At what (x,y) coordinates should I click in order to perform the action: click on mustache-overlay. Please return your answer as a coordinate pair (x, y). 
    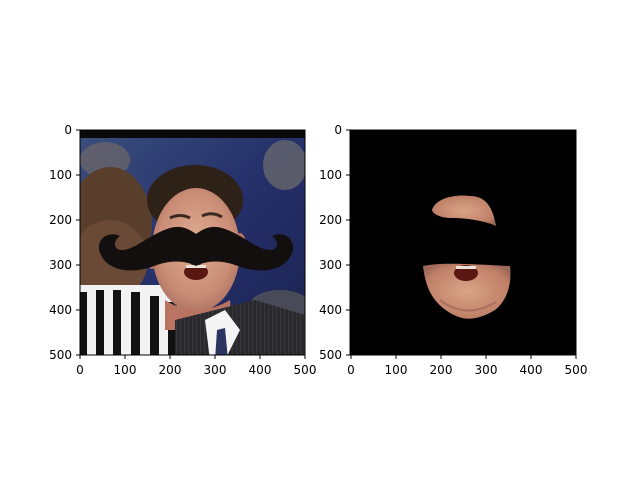
    Looking at the image, I should click on (196, 248).